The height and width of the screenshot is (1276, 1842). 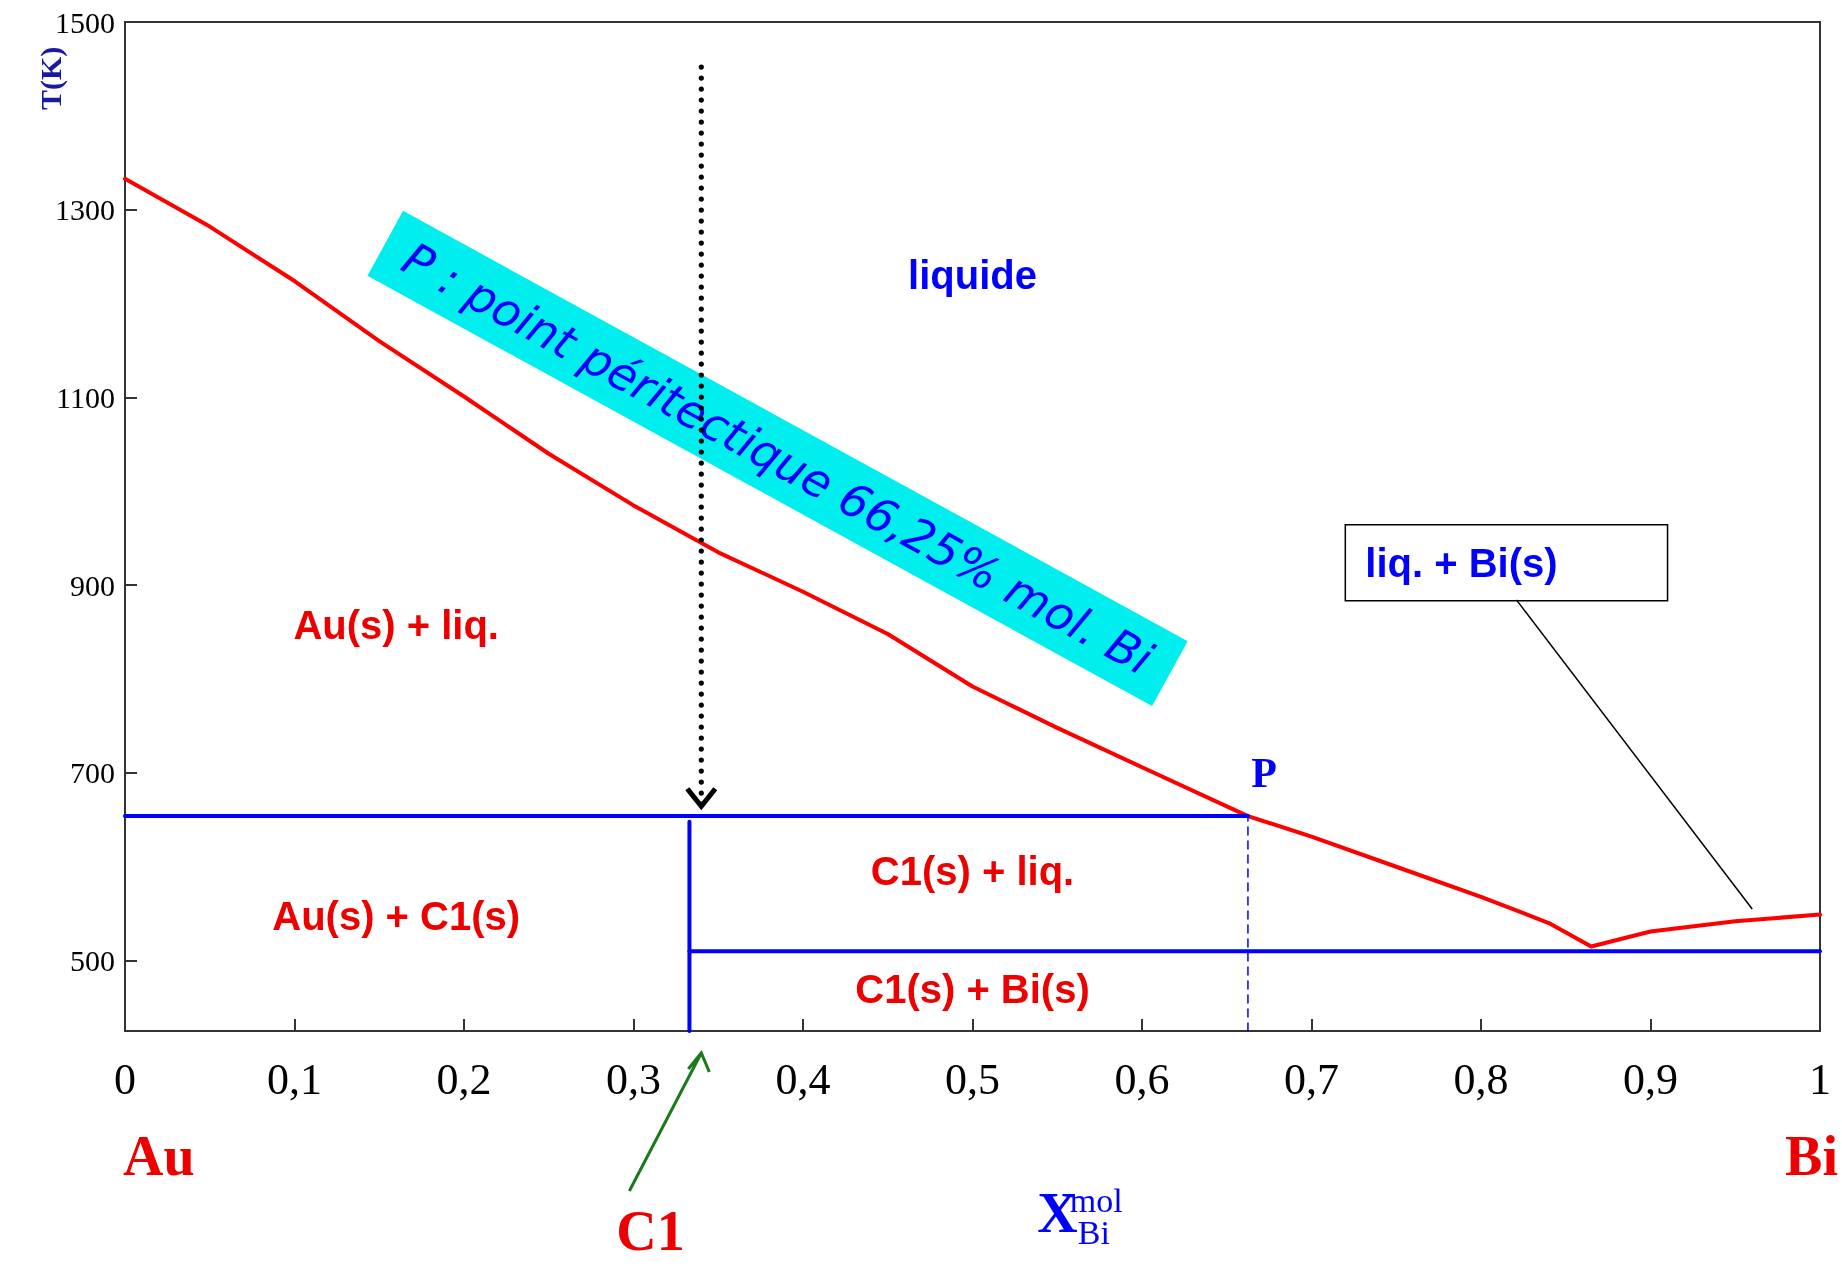 I want to click on x-tick-label: 0,4, so click(x=803, y=1079).